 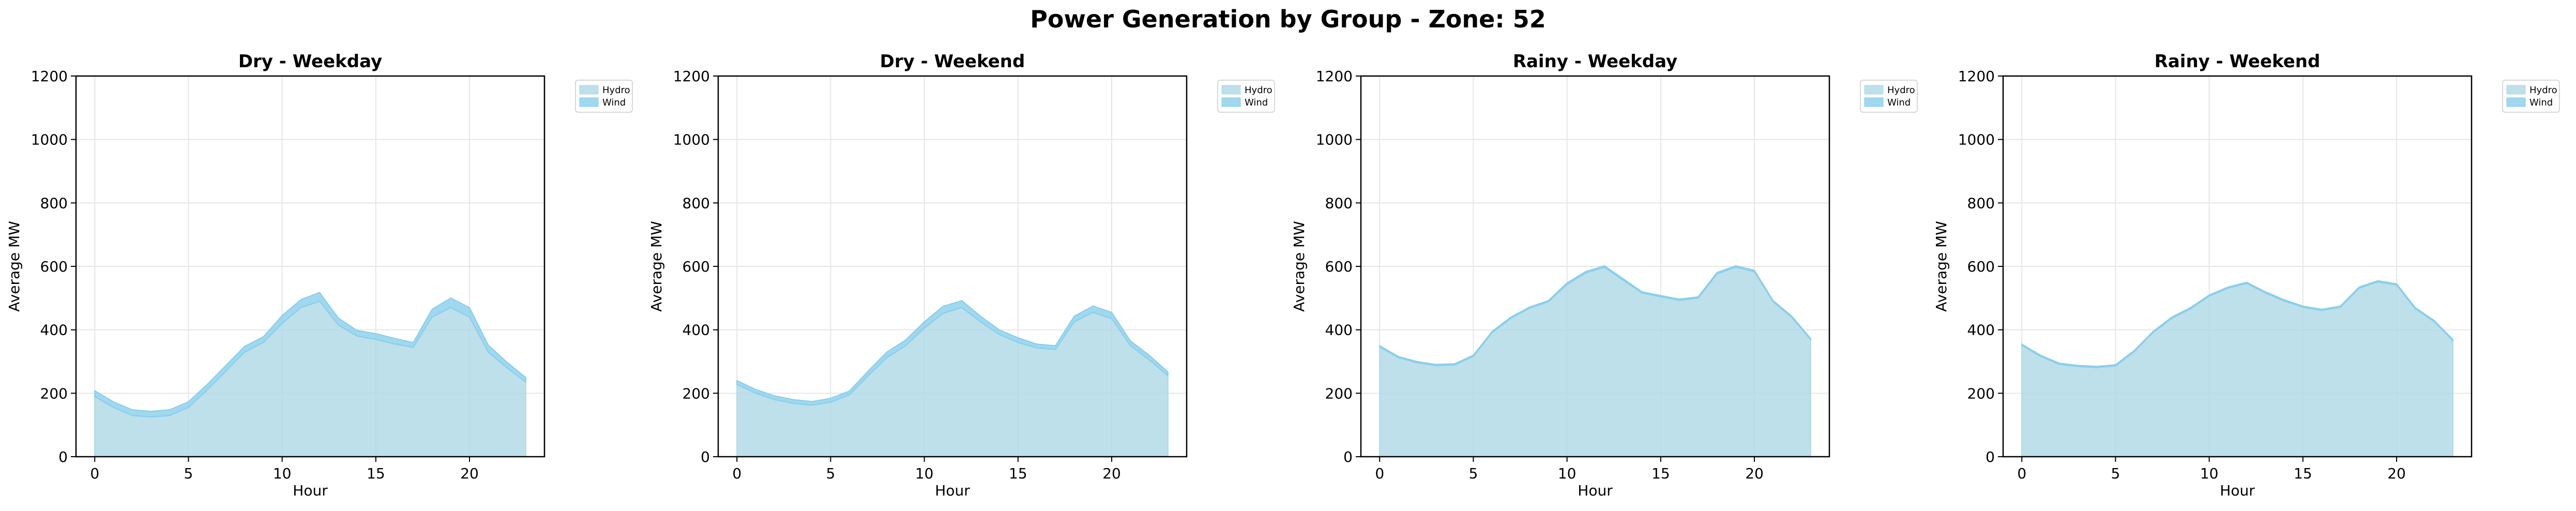 I want to click on subplot-title: Dry - Weekday, so click(x=310, y=61).